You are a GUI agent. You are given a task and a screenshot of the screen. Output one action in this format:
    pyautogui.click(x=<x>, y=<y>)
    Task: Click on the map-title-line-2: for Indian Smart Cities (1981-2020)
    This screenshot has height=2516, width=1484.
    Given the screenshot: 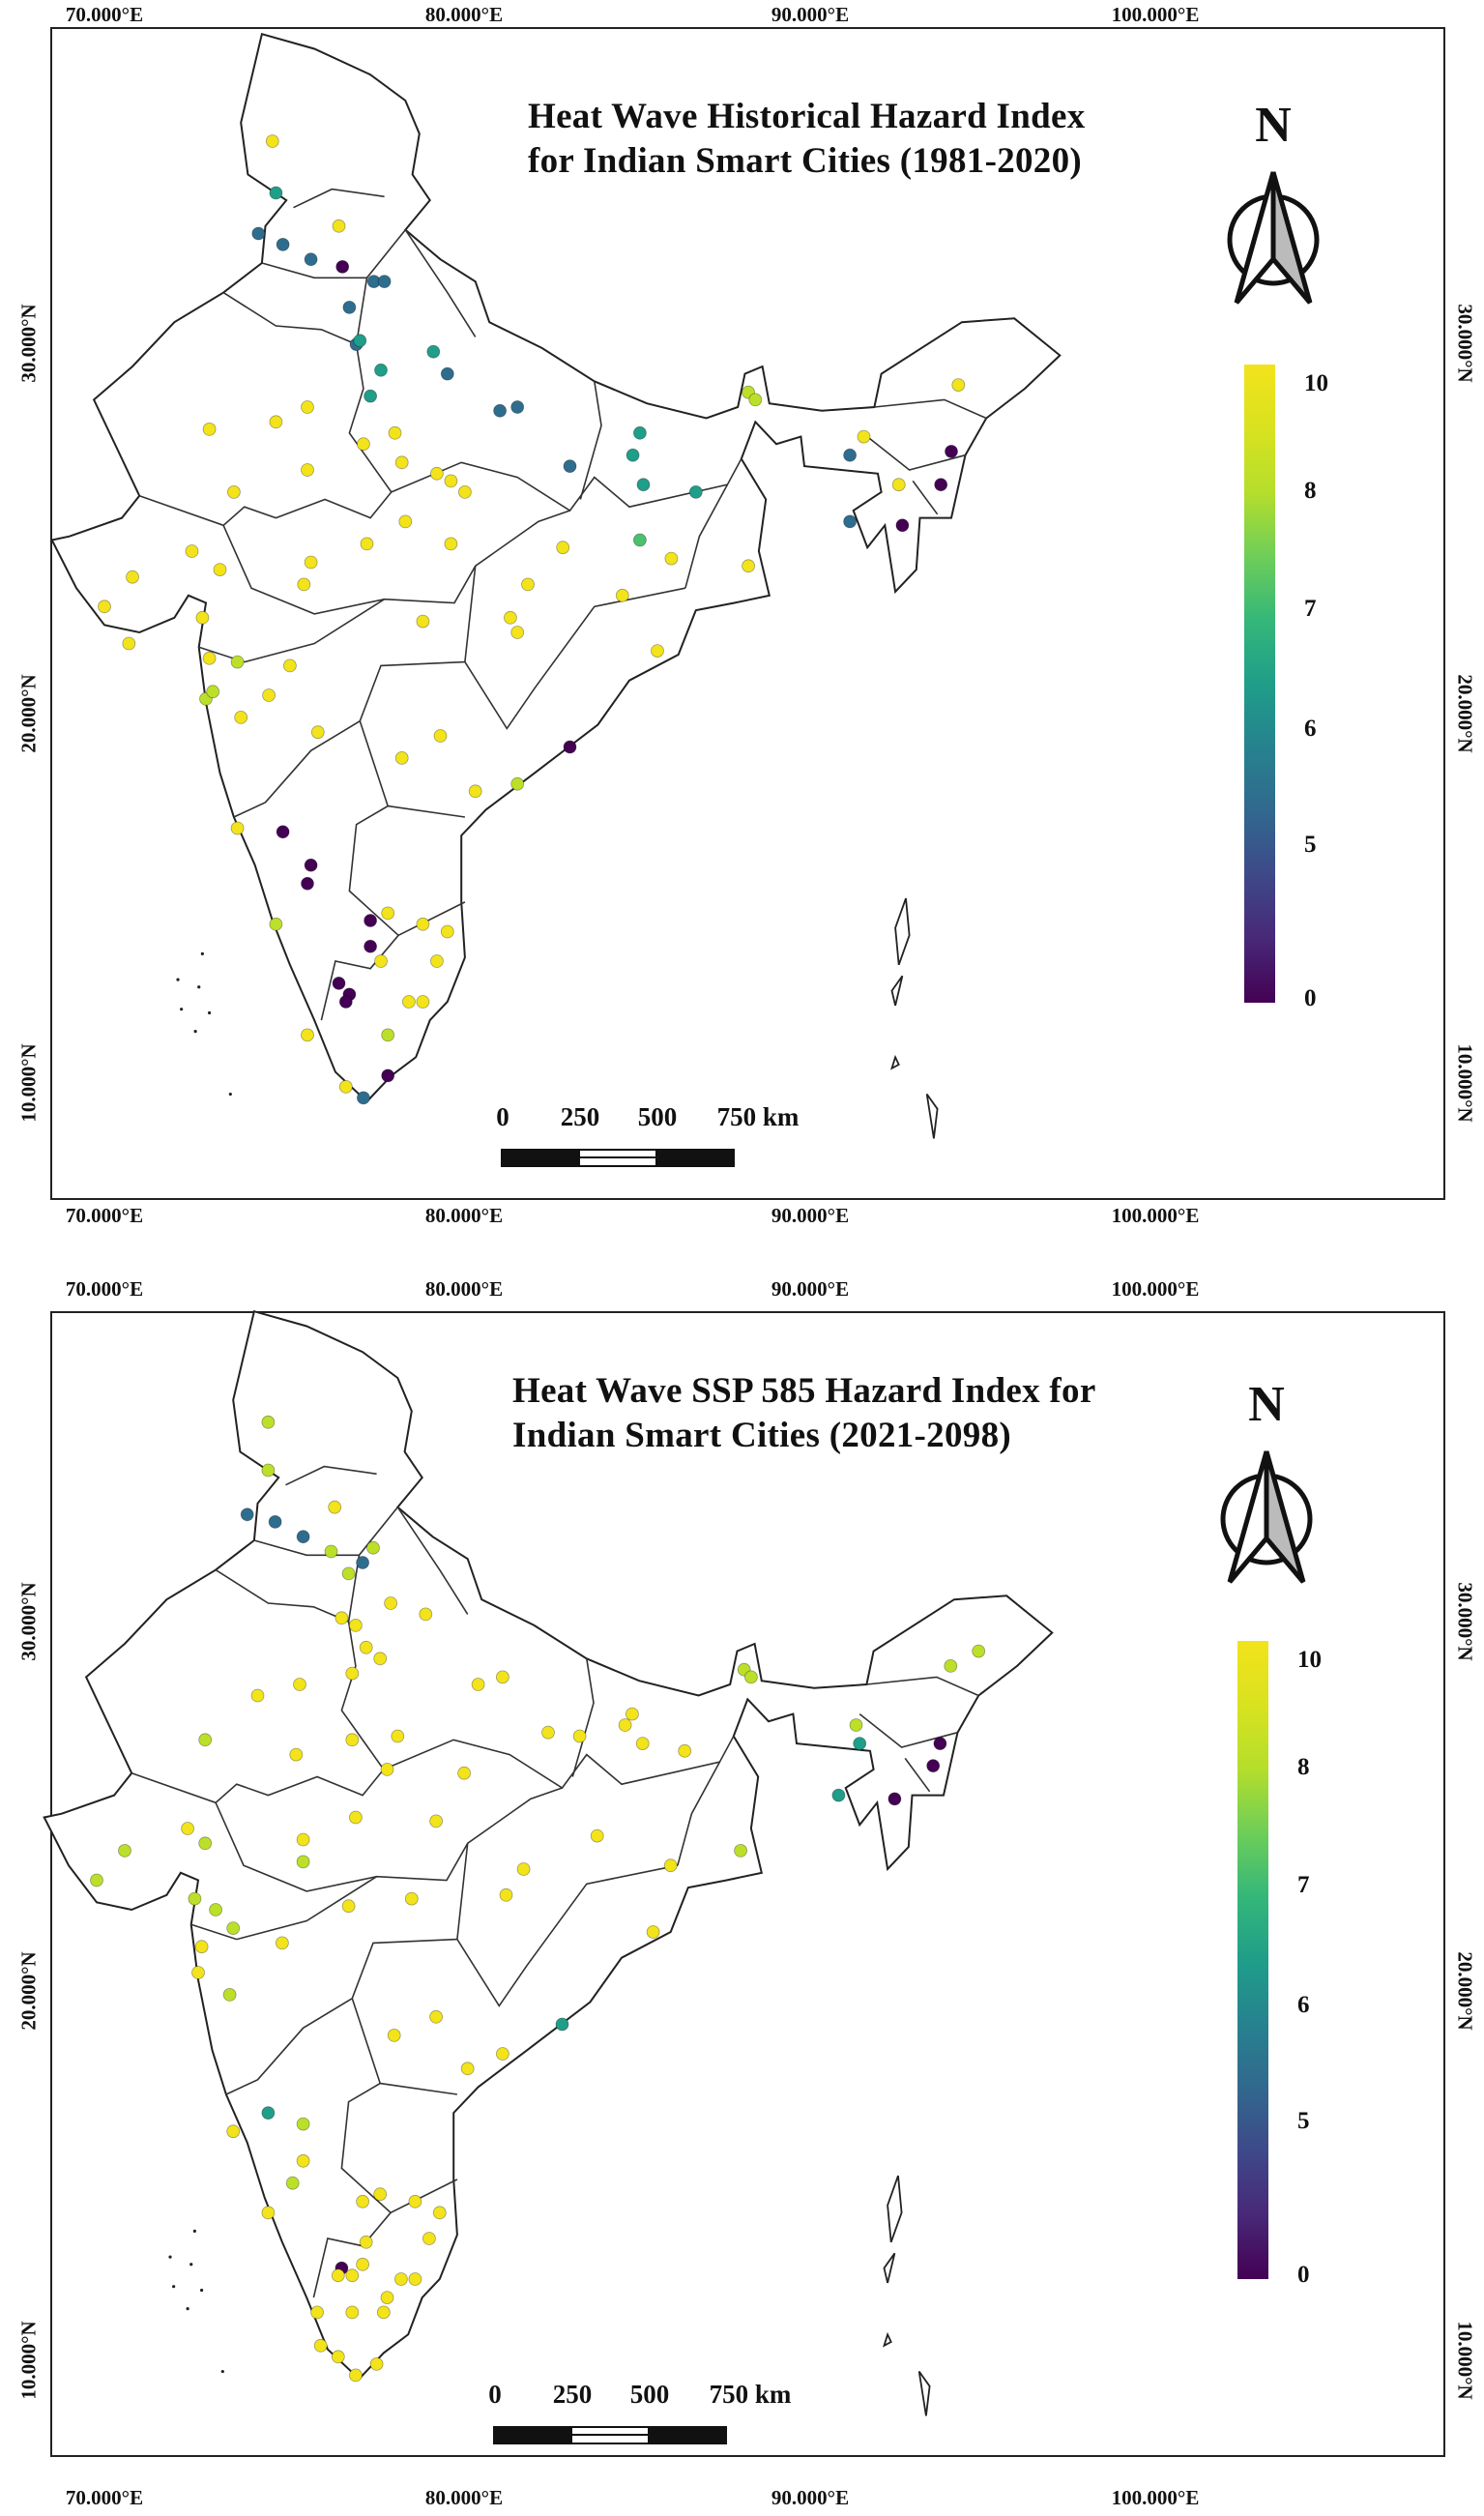 What is the action you would take?
    pyautogui.click(x=805, y=160)
    